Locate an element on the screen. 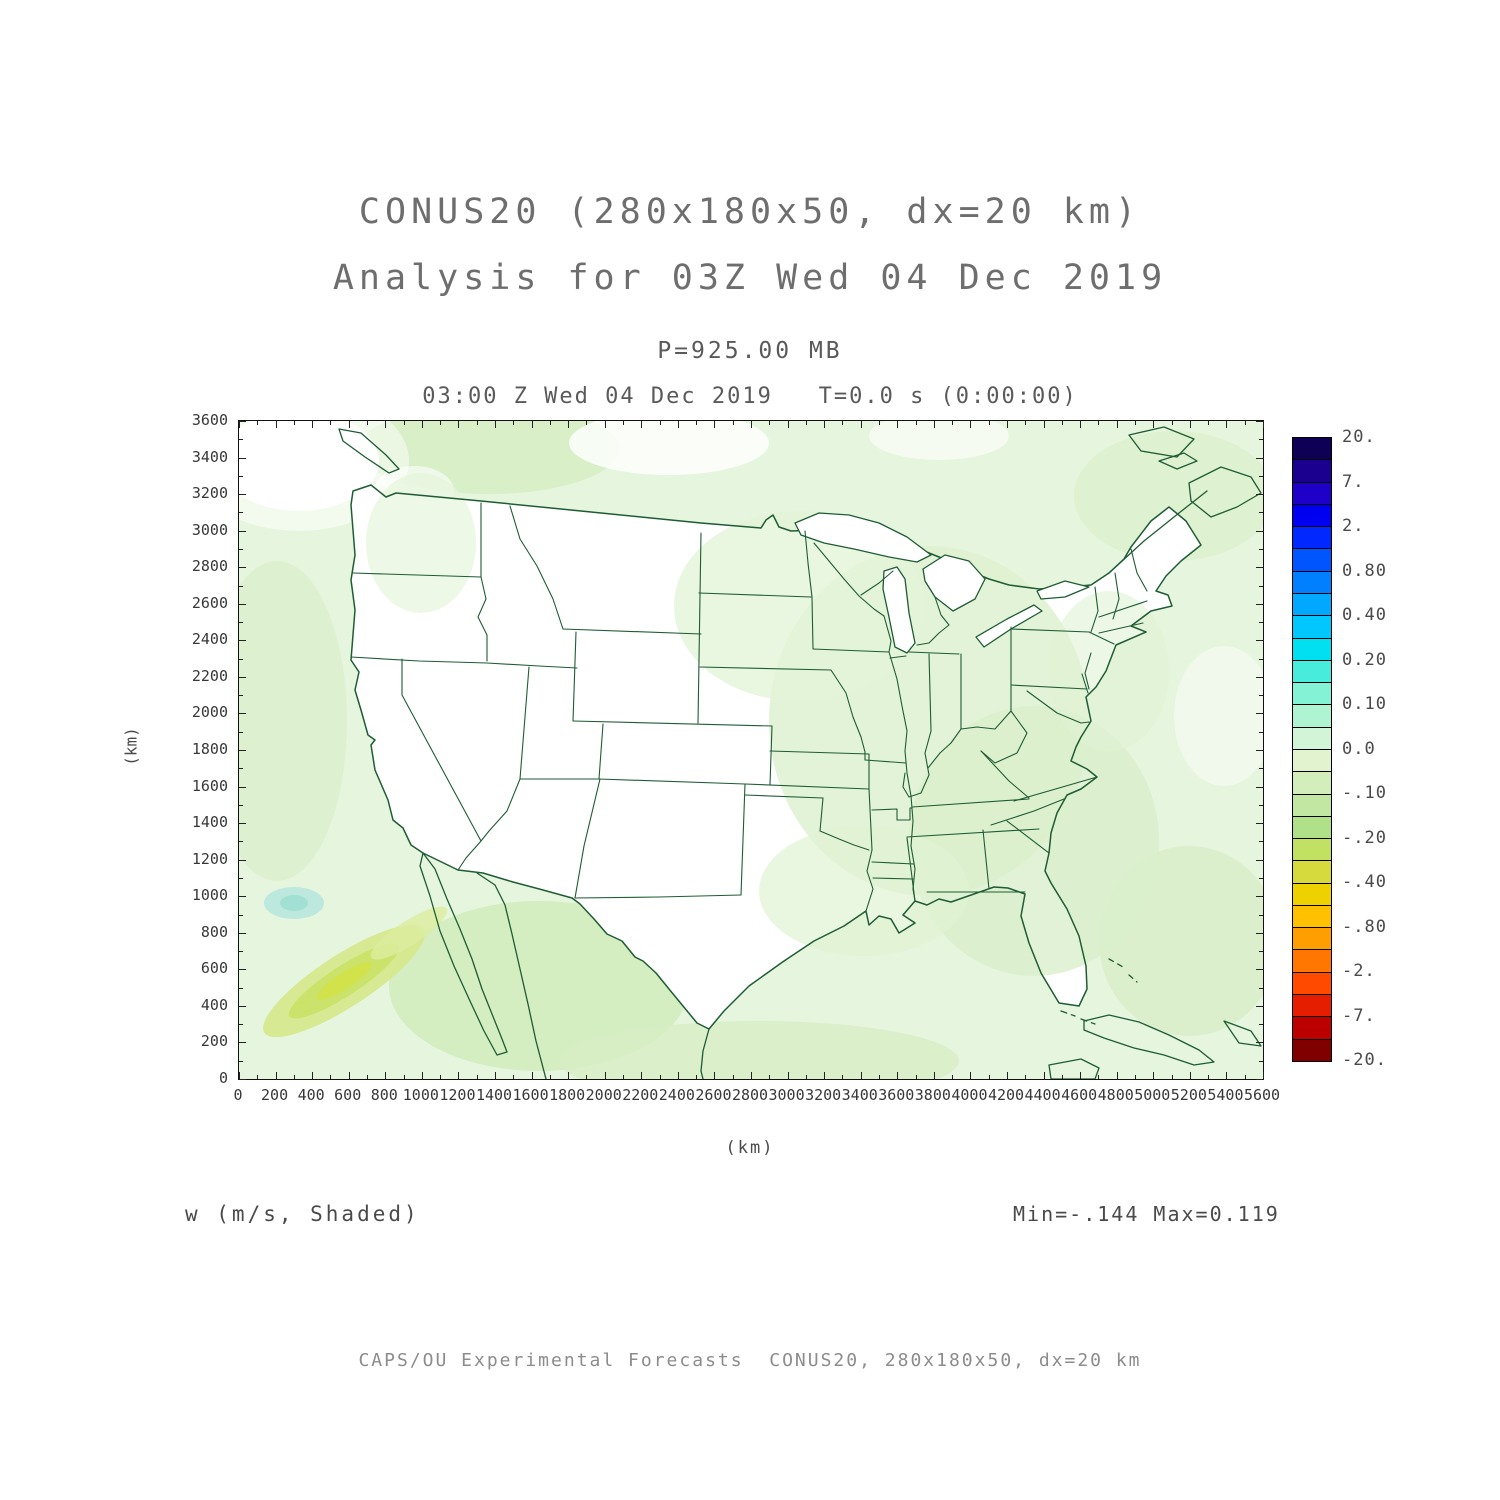  state-border-ga-sc is located at coordinates (1028, 837).